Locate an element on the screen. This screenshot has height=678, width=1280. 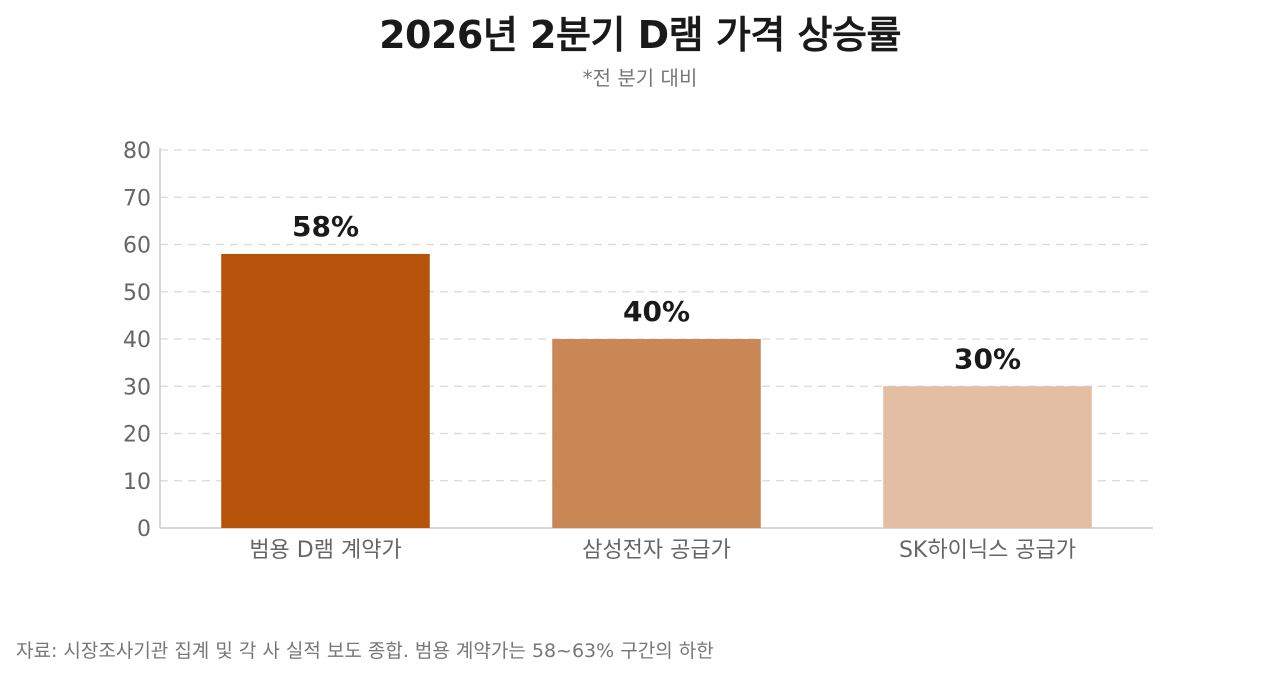
chart-subtitle: *전 분기 대비 is located at coordinates (640, 78).